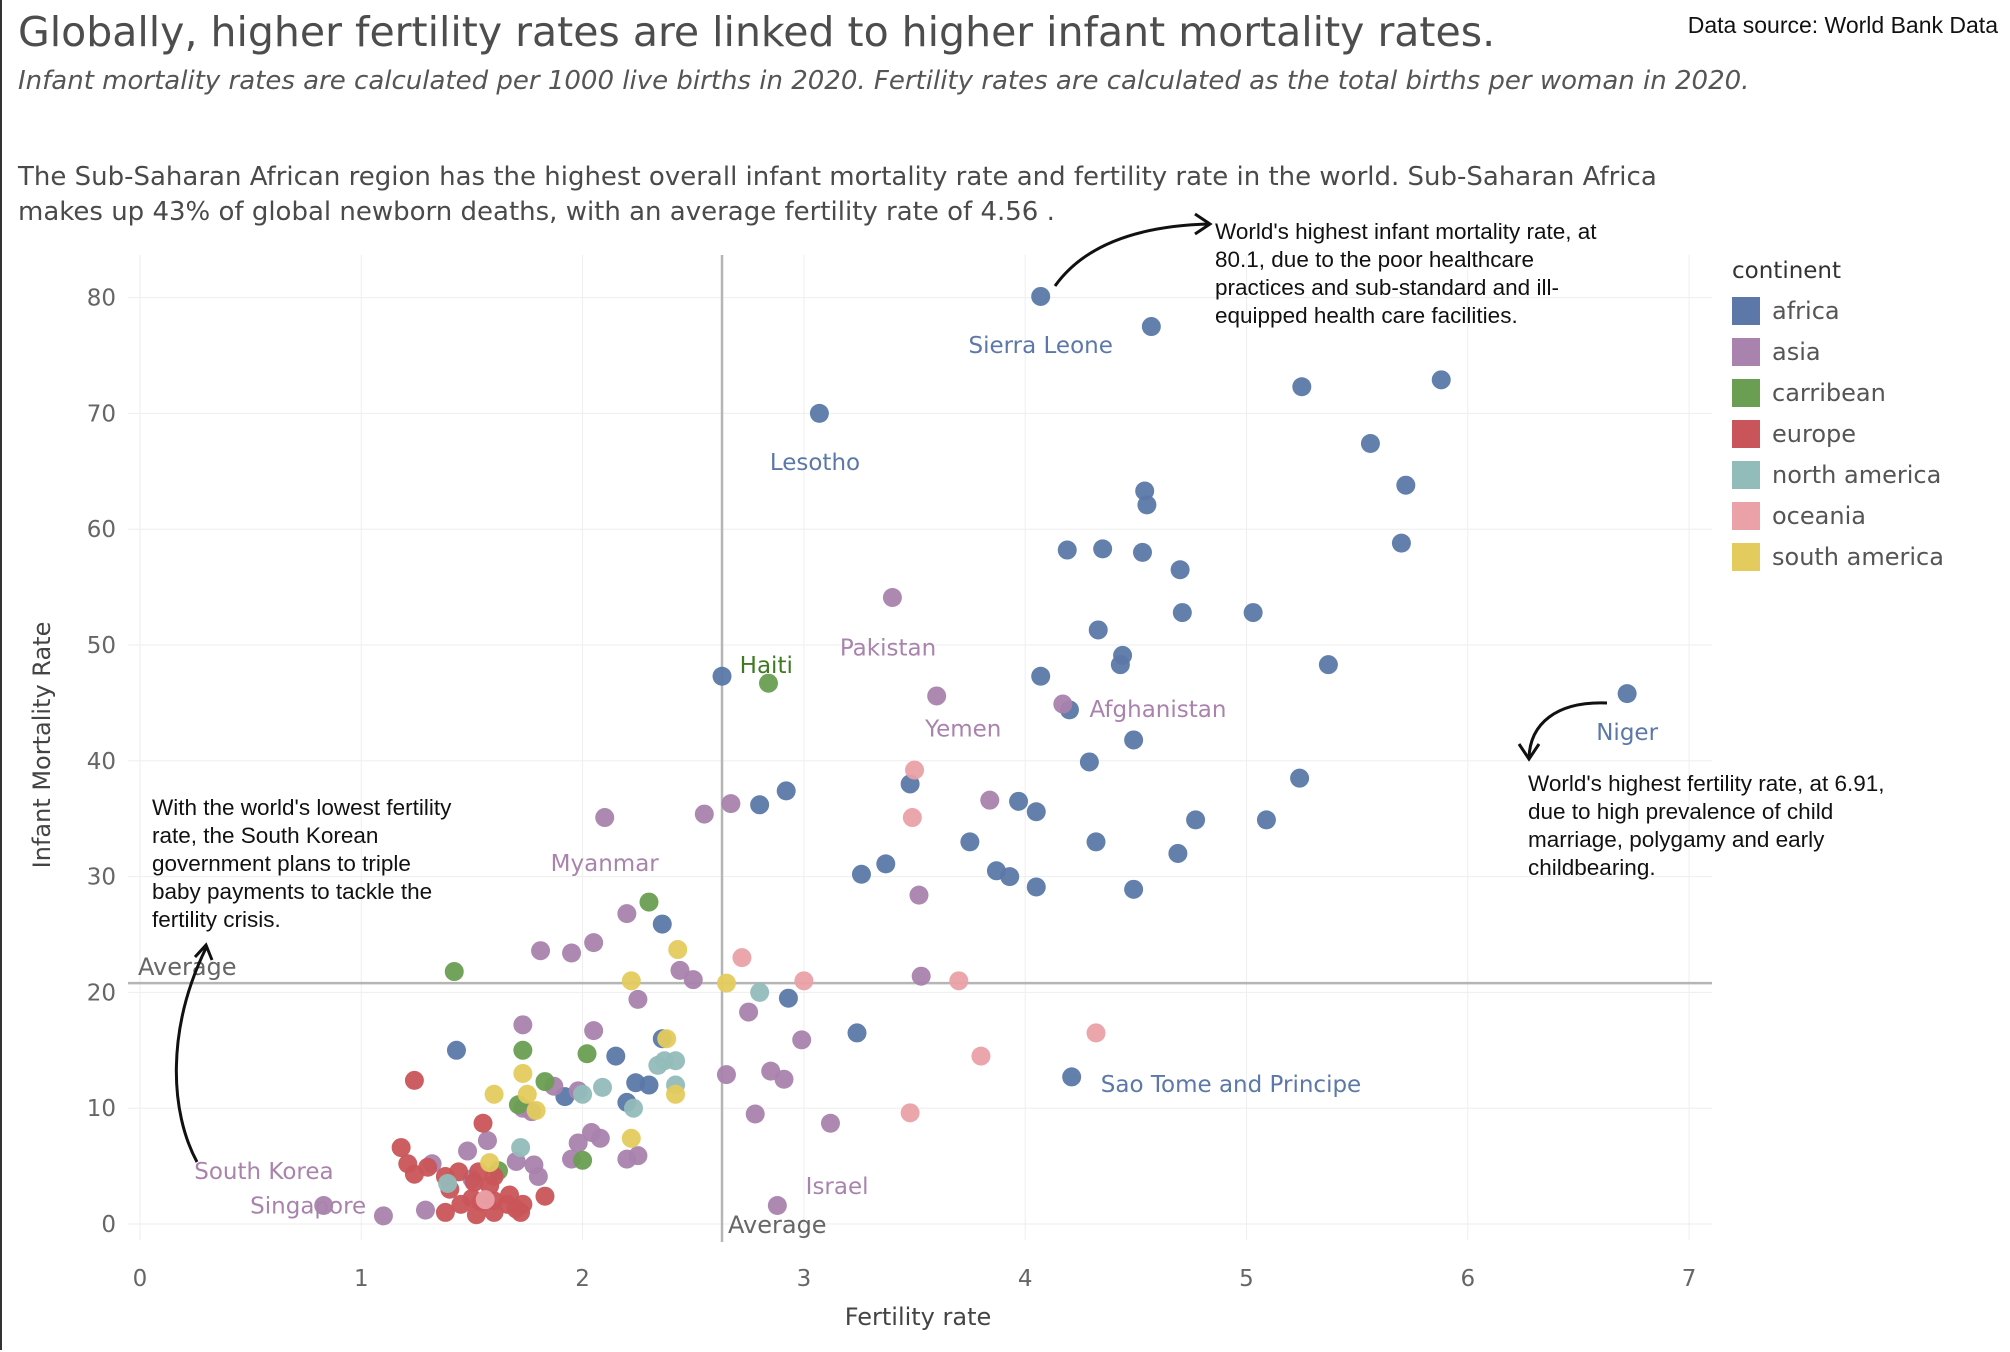  What do you see at coordinates (1838, 392) in the screenshot?
I see `legend-item-carribean: carribean` at bounding box center [1838, 392].